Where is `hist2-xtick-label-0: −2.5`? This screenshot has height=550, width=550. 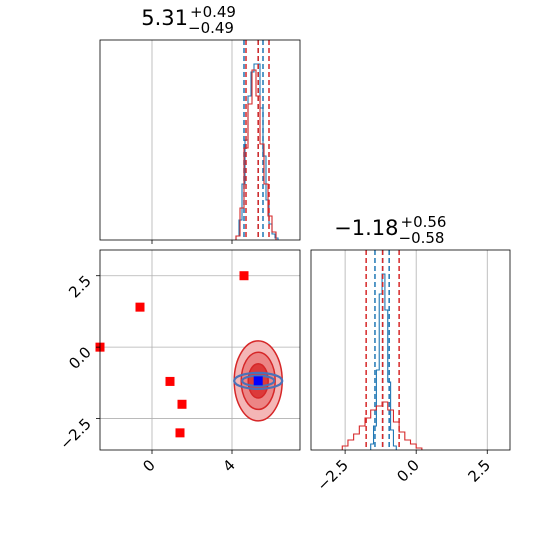
hist2-xtick-label-0: −2.5 is located at coordinates (332, 475).